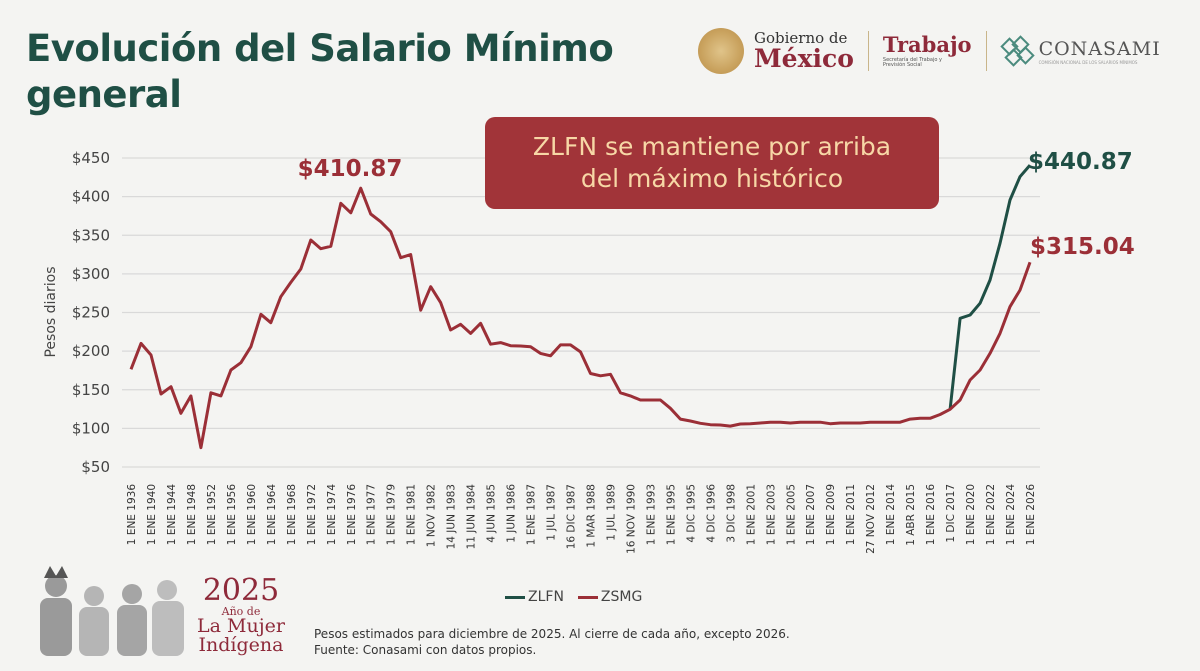 This screenshot has width=1200, height=671. Describe the element at coordinates (95, 467) in the screenshot. I see `y-tick-label: $50` at that location.